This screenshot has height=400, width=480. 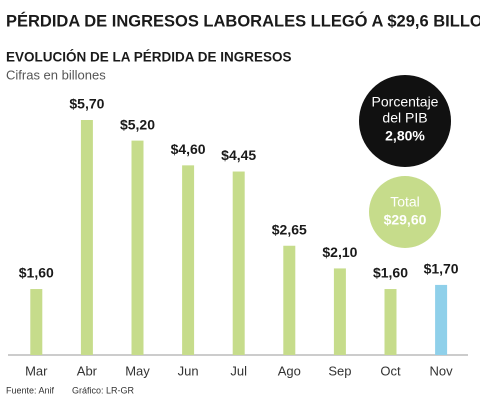 What do you see at coordinates (149, 57) in the screenshot?
I see `chart-subtitle: EVOLUCIÓN DE LA PÉRDIDA DE INGRESOS` at bounding box center [149, 57].